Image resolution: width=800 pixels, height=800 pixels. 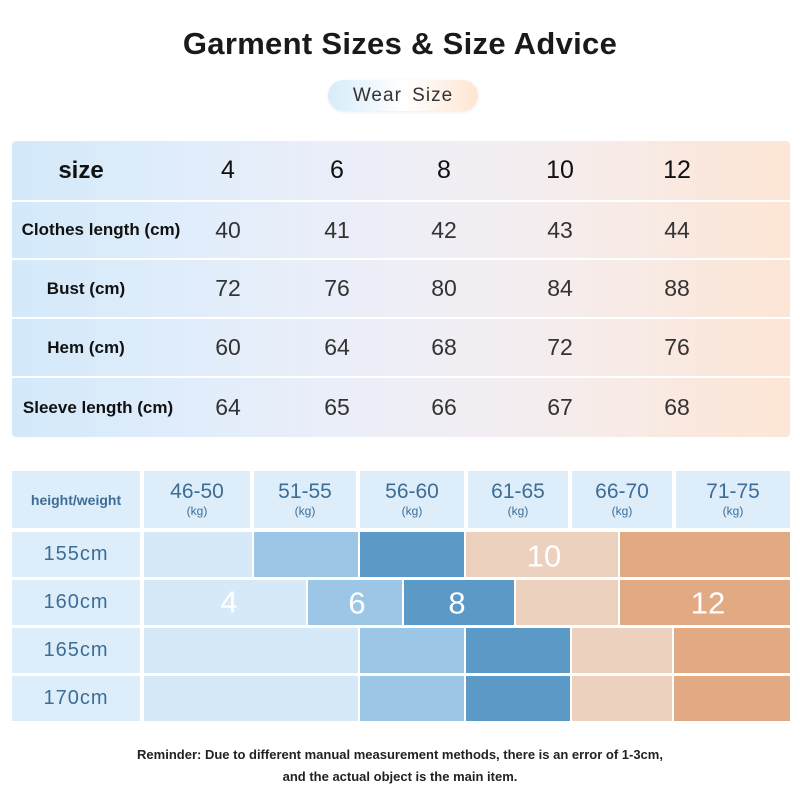 What do you see at coordinates (444, 288) in the screenshot?
I see `table-cell: 80` at bounding box center [444, 288].